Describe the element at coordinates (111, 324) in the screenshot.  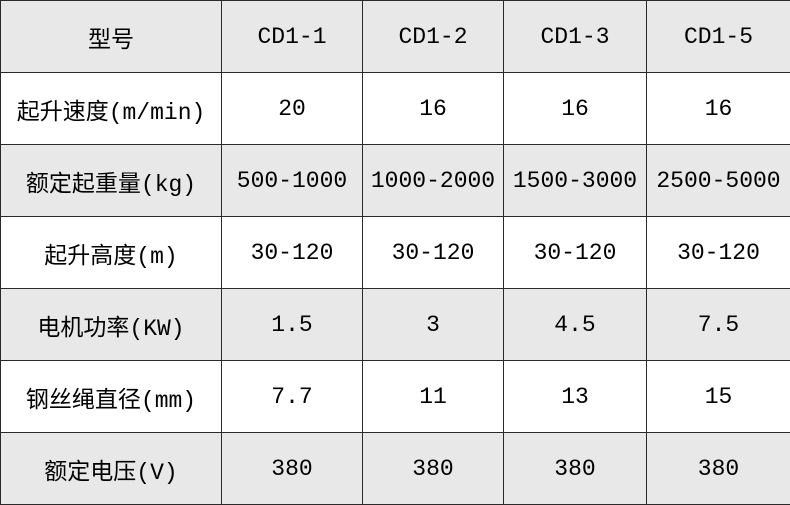
I see `row-label: 电机功率(KW)` at that location.